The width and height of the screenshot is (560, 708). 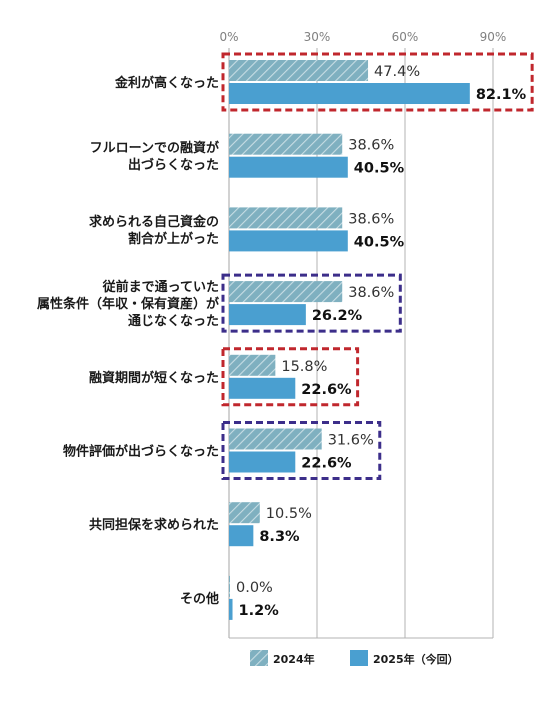 I want to click on data-label-2024: 0.0%, so click(x=254, y=588).